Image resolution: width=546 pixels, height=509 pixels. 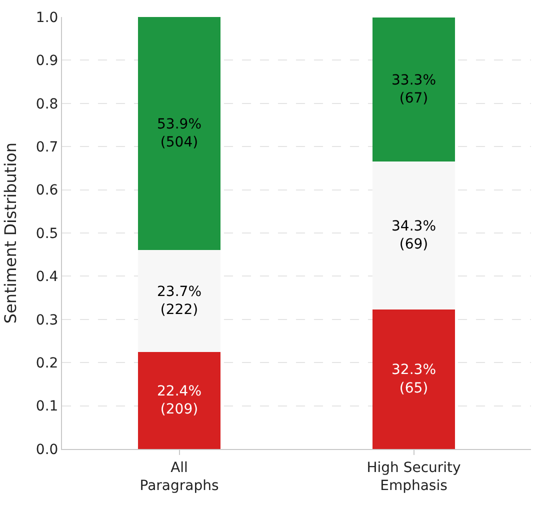 I want to click on y-tick-label: 0.4, so click(x=47, y=277).